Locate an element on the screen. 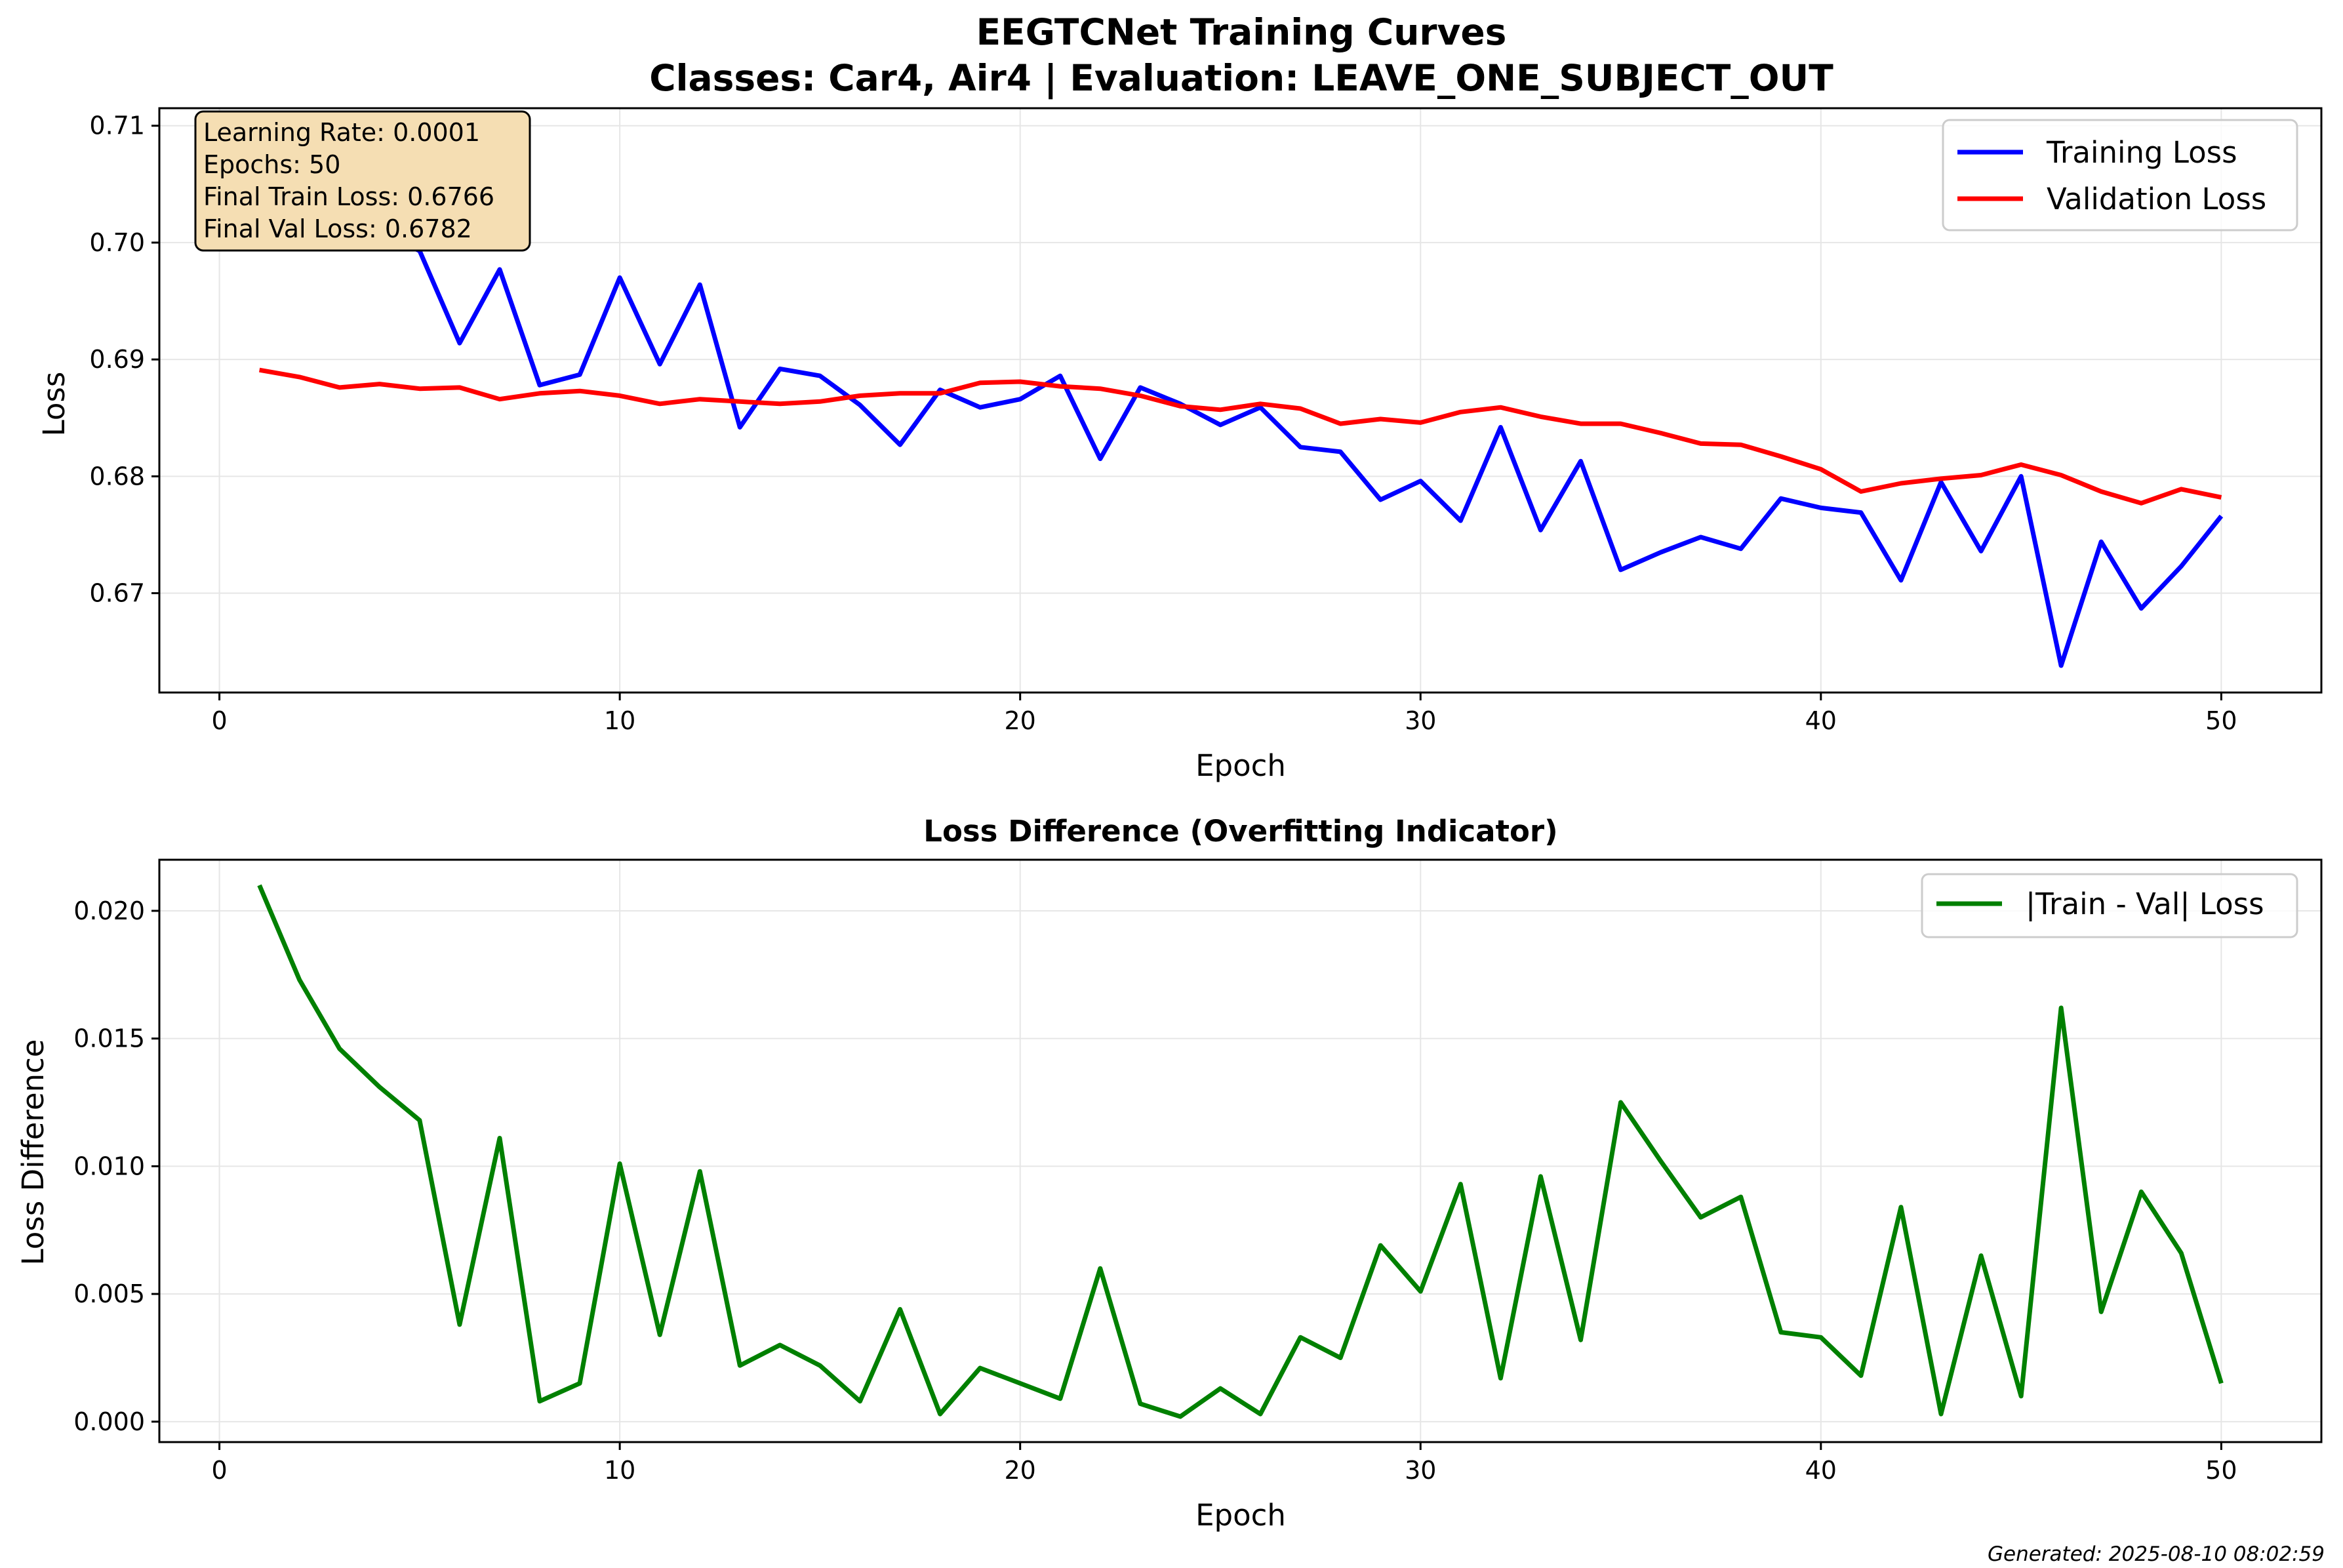  y-tick-label: 0.005 is located at coordinates (109, 1293).